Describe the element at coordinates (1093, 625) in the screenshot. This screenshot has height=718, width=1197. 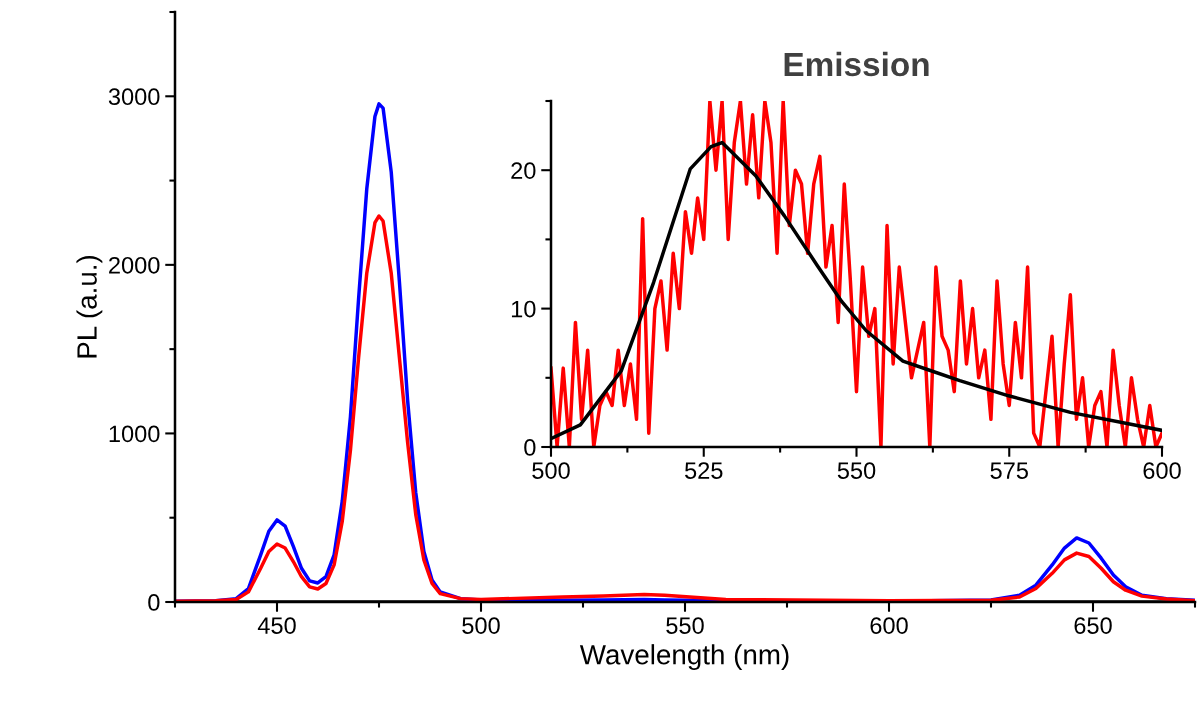
I see `x-tick-label: 650` at that location.